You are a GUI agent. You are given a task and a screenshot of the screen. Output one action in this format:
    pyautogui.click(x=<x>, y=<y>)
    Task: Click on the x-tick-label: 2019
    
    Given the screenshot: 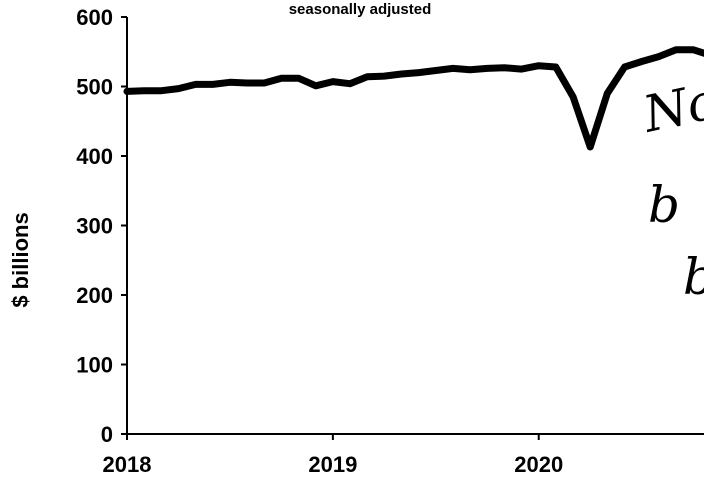 What is the action you would take?
    pyautogui.click(x=332, y=464)
    